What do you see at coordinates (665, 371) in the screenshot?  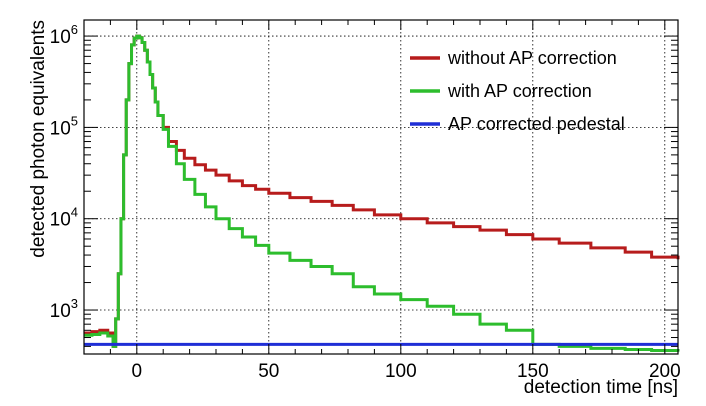 I see `x-tick-label: 200` at bounding box center [665, 371].